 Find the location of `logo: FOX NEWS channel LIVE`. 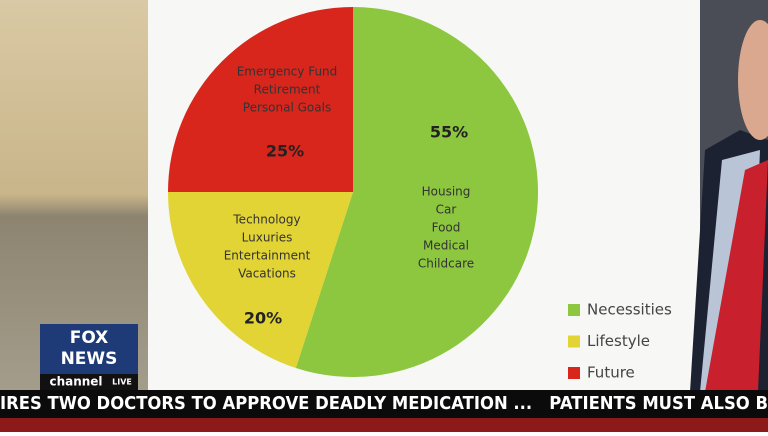

logo: FOX NEWS channel LIVE is located at coordinates (89, 357).